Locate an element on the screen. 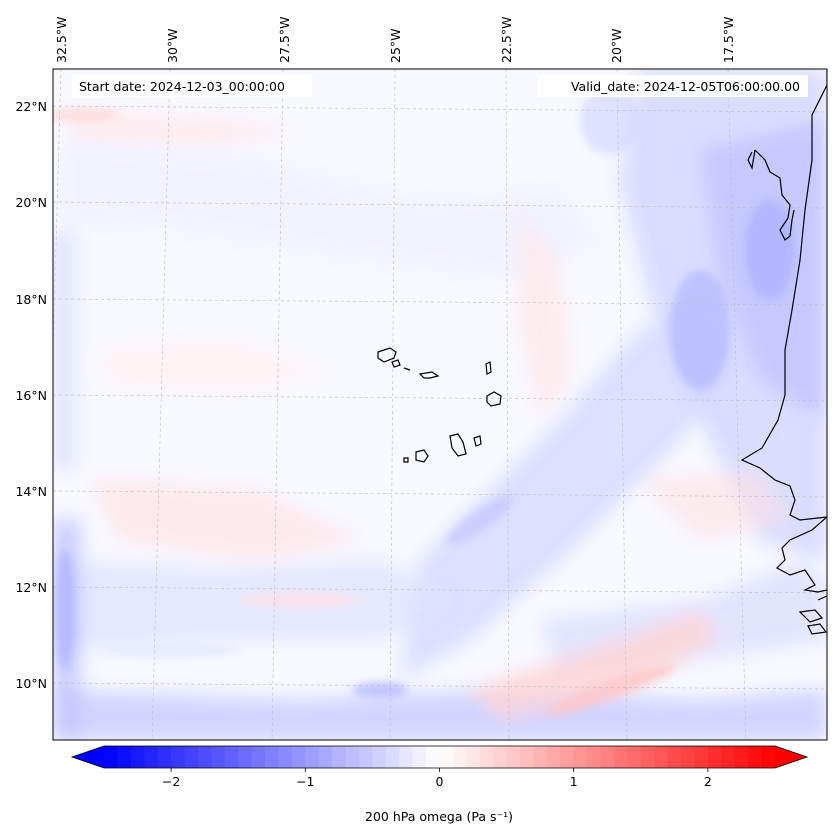 The image size is (837, 839). lat-label-20n: 20°N is located at coordinates (31, 202).